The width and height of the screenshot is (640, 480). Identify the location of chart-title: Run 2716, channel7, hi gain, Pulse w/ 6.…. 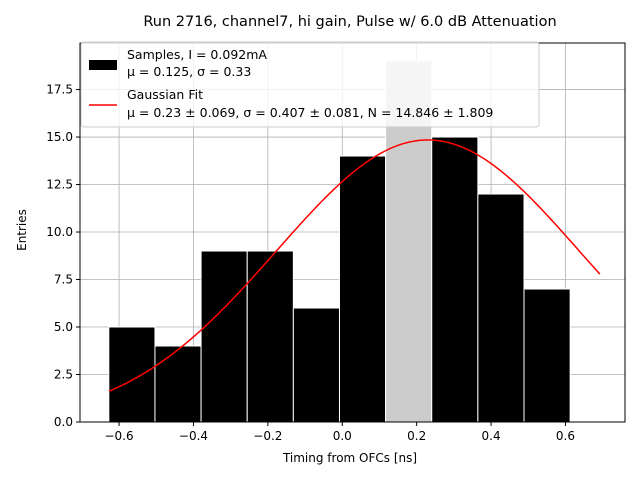
(349, 22).